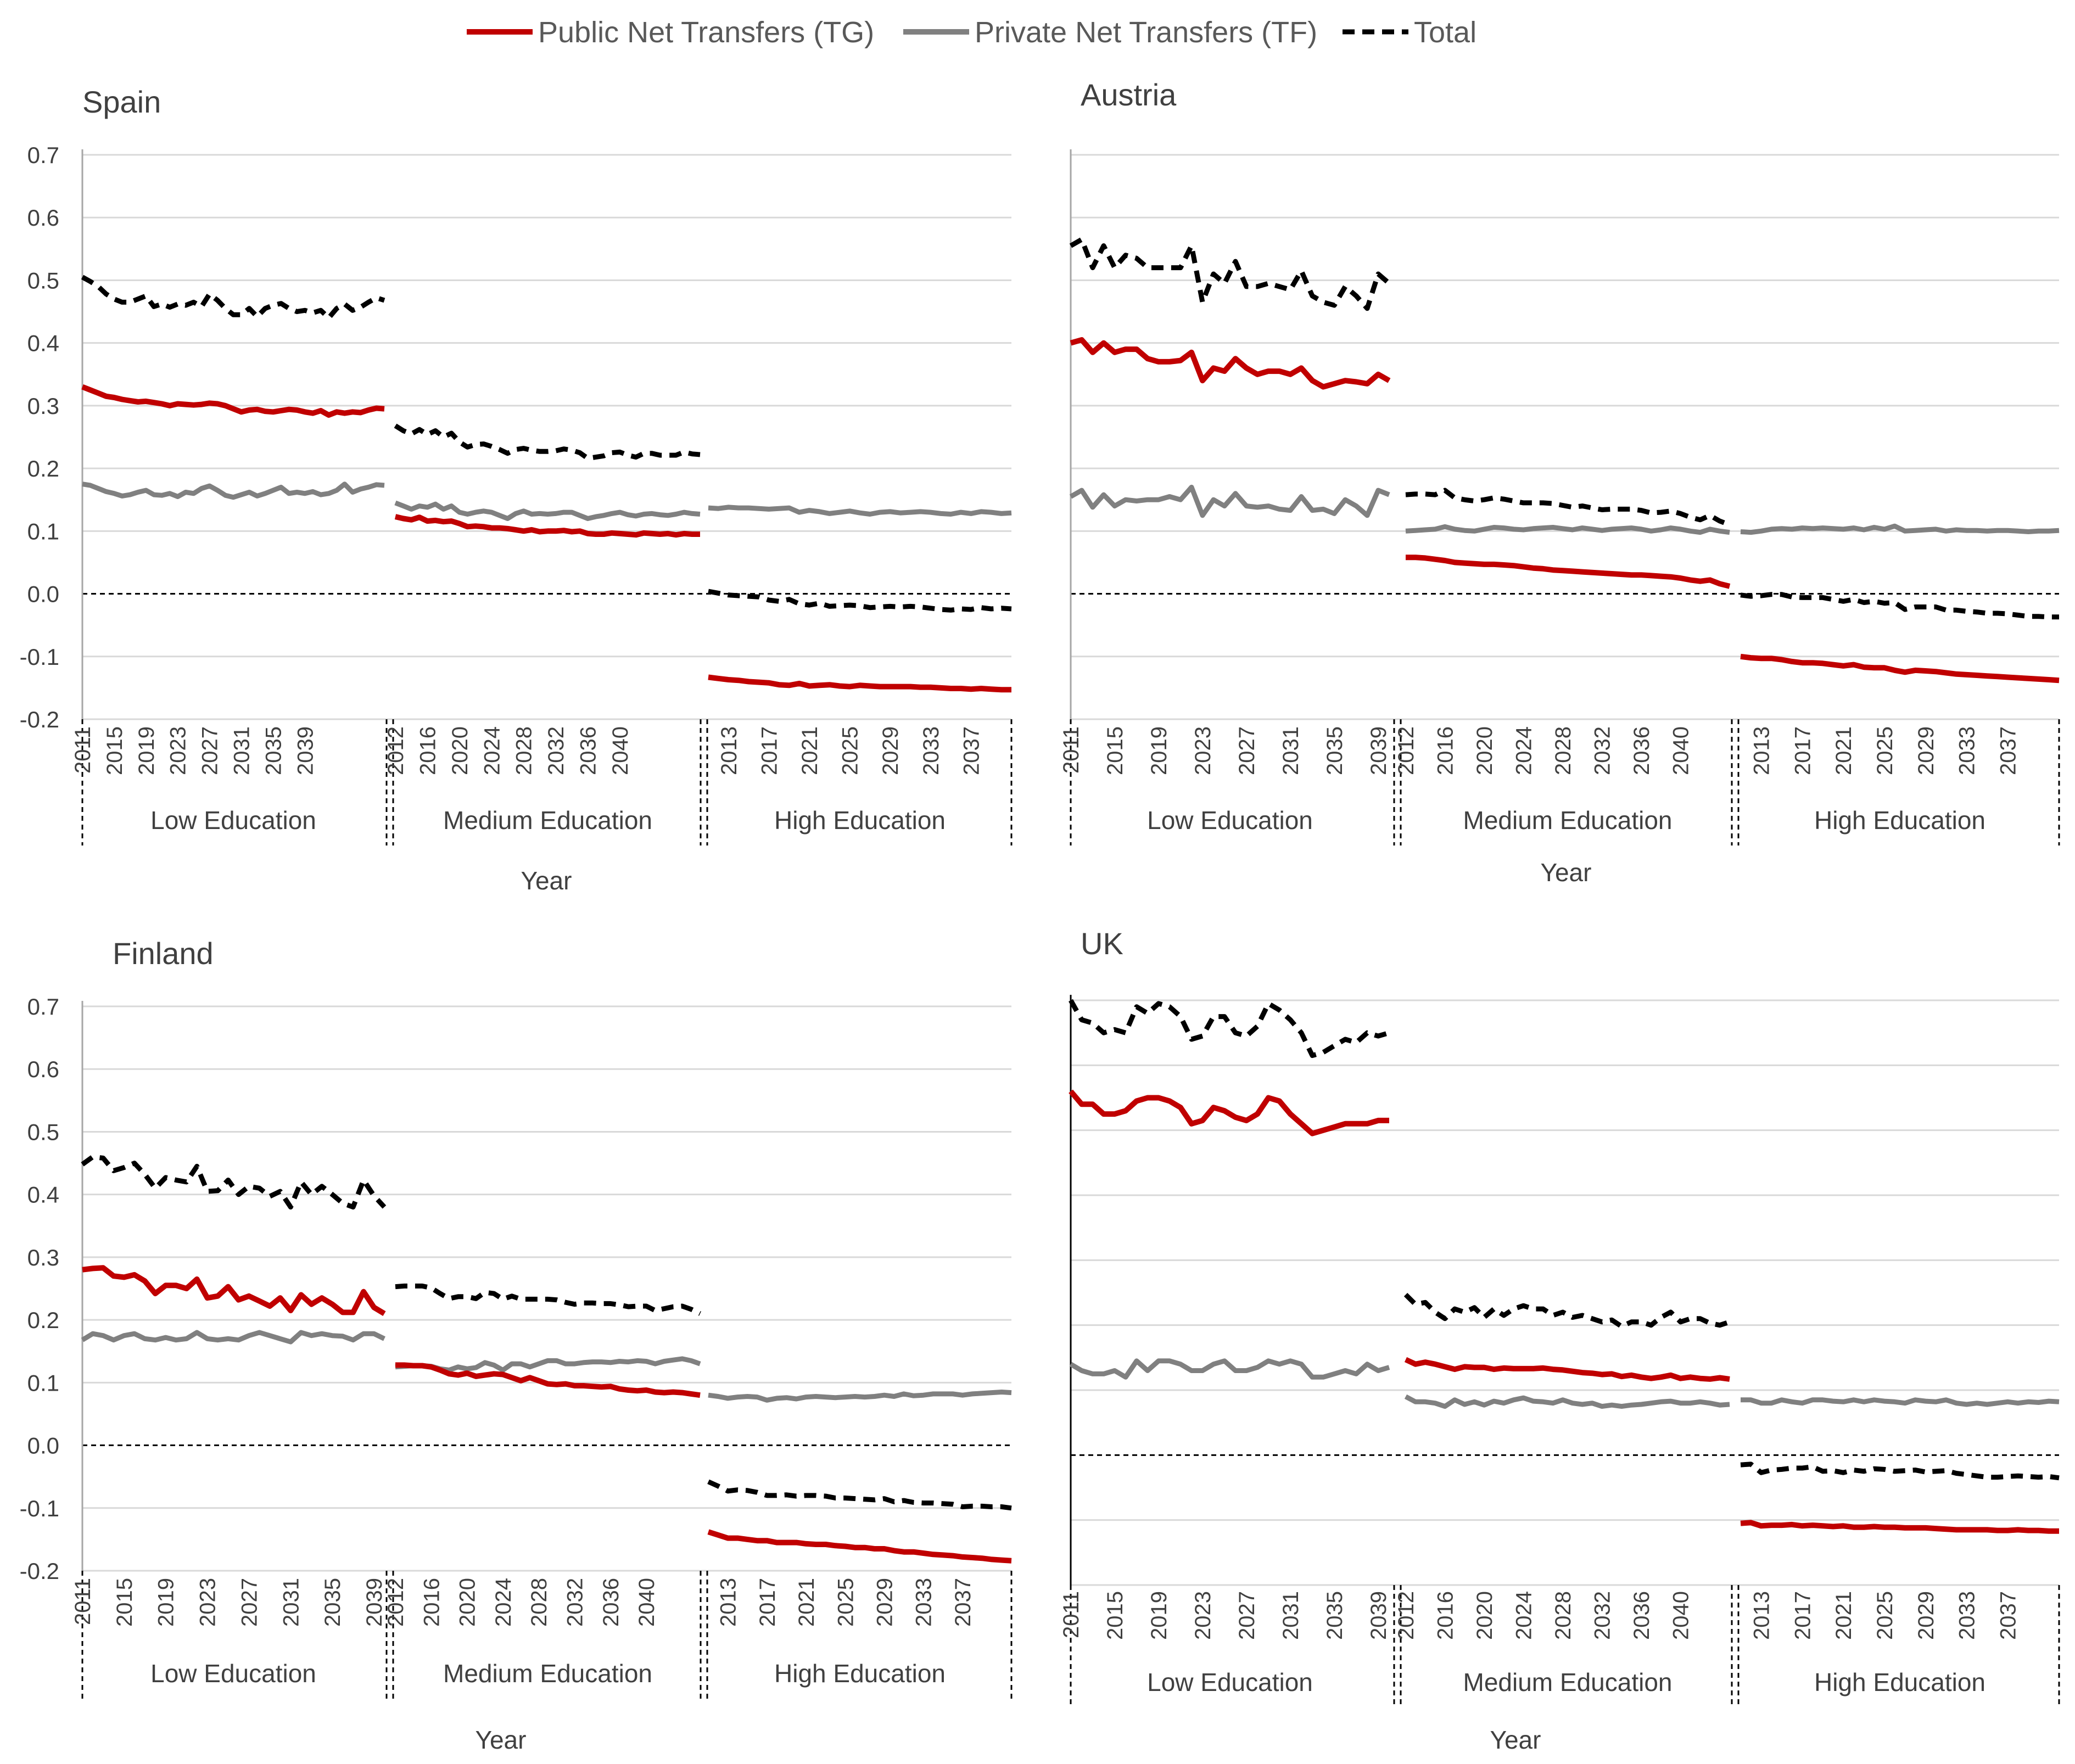 The width and height of the screenshot is (2075, 1764). What do you see at coordinates (43, 1257) in the screenshot?
I see `y-tick-label: 0.3` at bounding box center [43, 1257].